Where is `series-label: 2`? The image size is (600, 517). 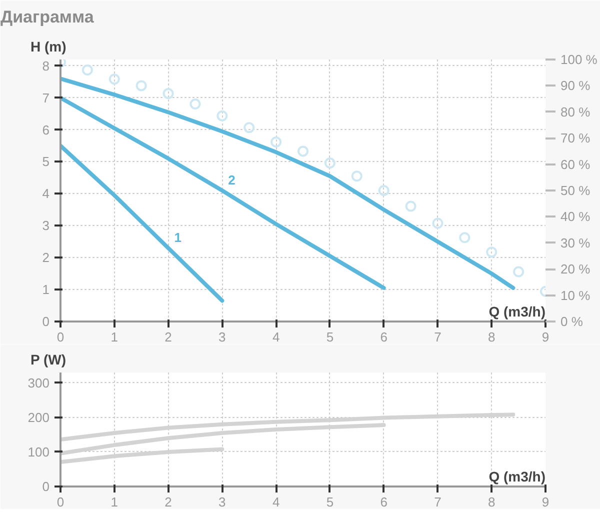 series-label: 2 is located at coordinates (232, 180).